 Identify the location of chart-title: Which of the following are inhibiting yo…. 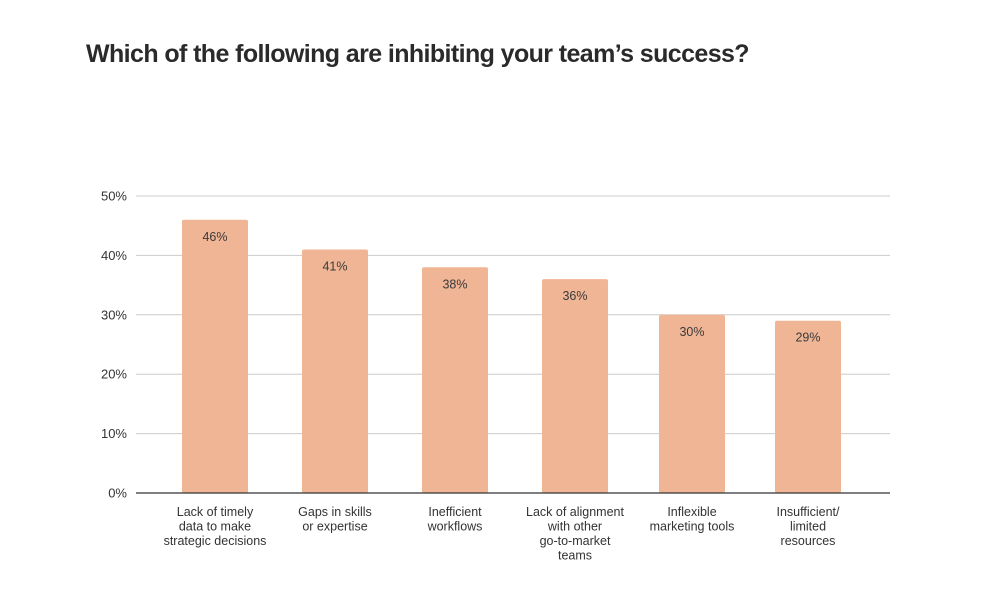
(418, 54).